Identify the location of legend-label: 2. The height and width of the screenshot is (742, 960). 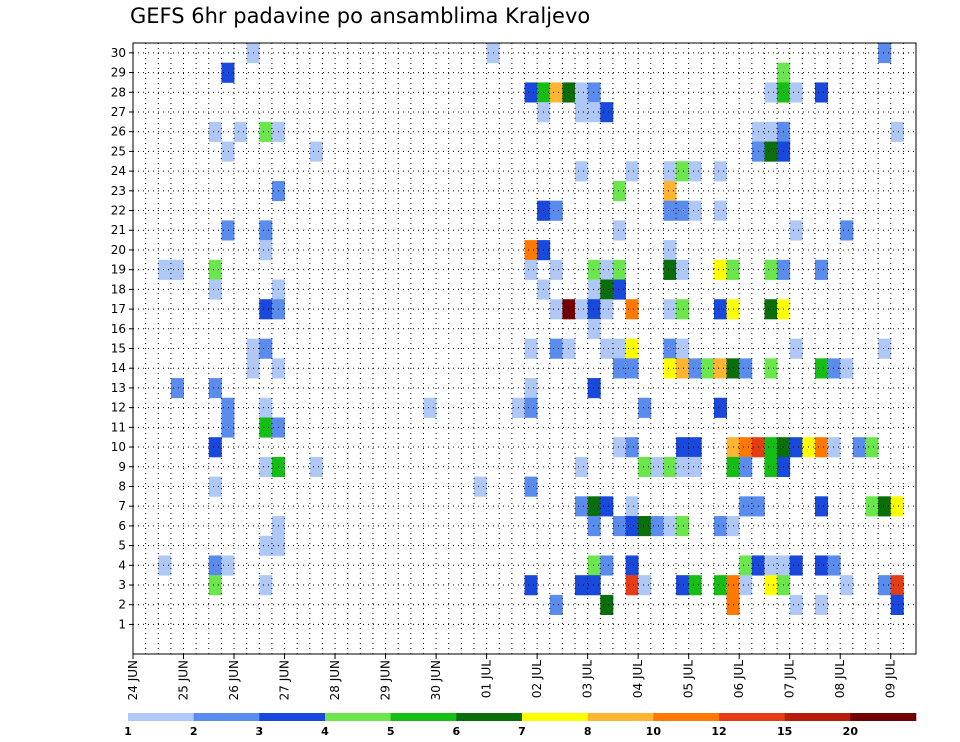
(194, 731).